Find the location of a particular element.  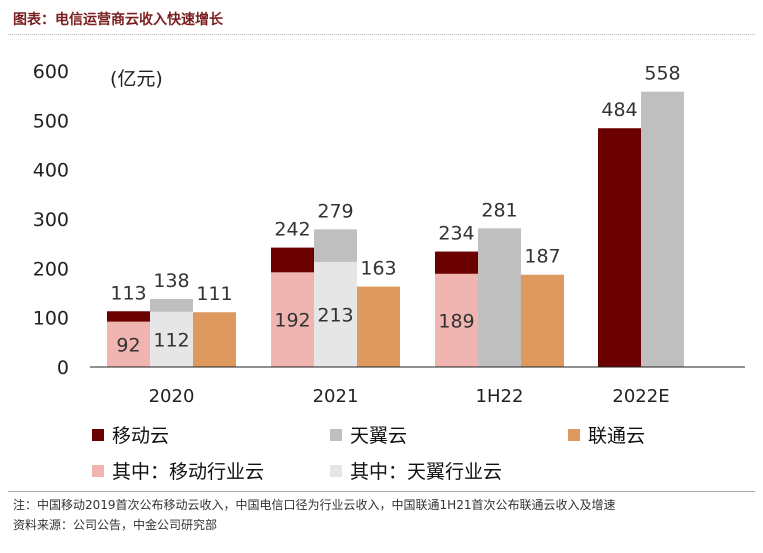

legend-item-tianyi: 天翼云 is located at coordinates (368, 434).